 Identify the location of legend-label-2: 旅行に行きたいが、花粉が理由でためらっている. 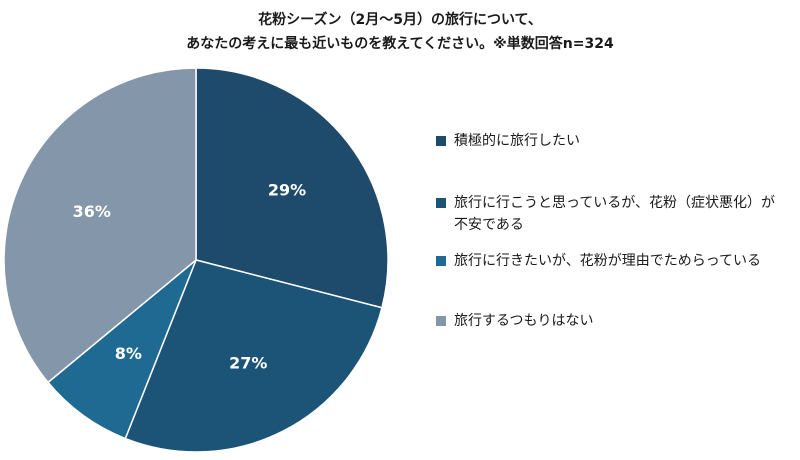
(608, 261).